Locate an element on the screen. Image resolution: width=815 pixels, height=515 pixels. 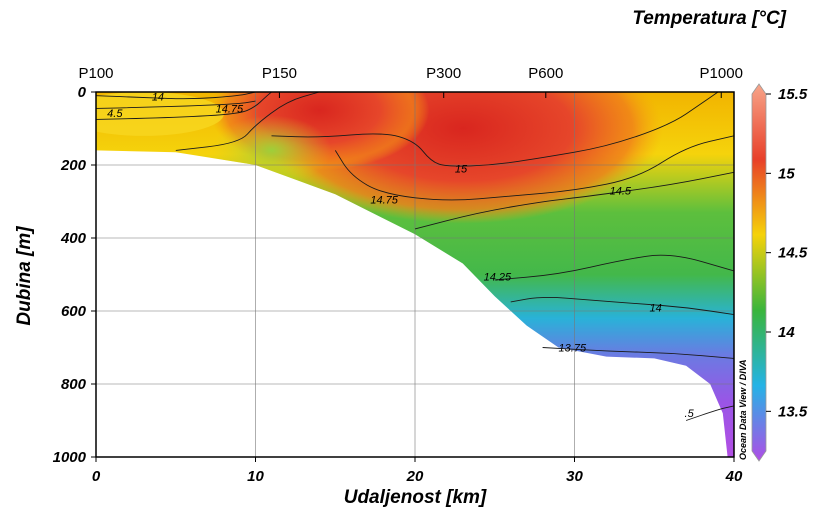
y-tick-label: 200 is located at coordinates (73, 165).